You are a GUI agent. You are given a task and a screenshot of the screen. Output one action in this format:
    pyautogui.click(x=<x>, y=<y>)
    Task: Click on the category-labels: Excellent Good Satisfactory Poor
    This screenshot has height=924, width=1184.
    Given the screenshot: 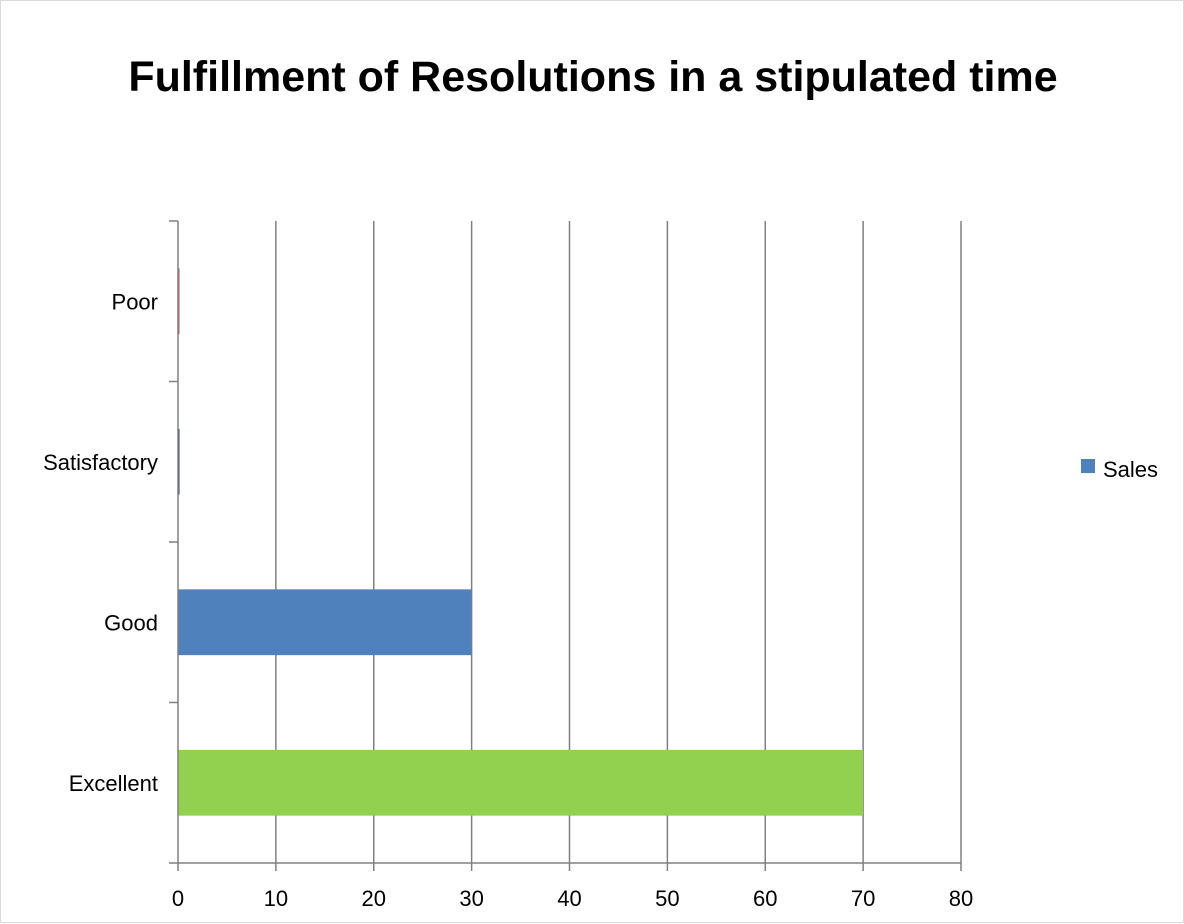 What is the action you would take?
    pyautogui.click(x=100, y=542)
    